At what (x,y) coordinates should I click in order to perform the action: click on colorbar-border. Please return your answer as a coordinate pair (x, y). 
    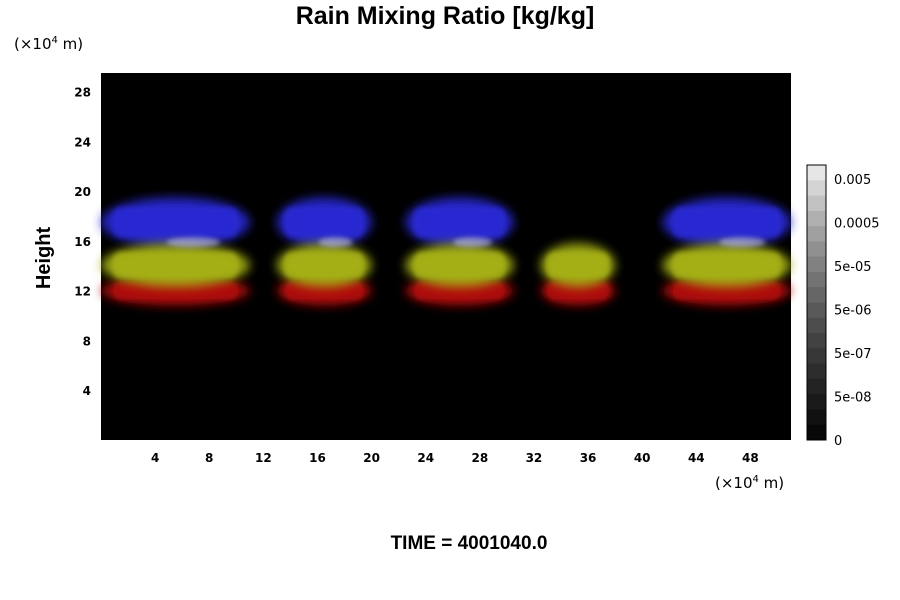
    Looking at the image, I should click on (816, 302).